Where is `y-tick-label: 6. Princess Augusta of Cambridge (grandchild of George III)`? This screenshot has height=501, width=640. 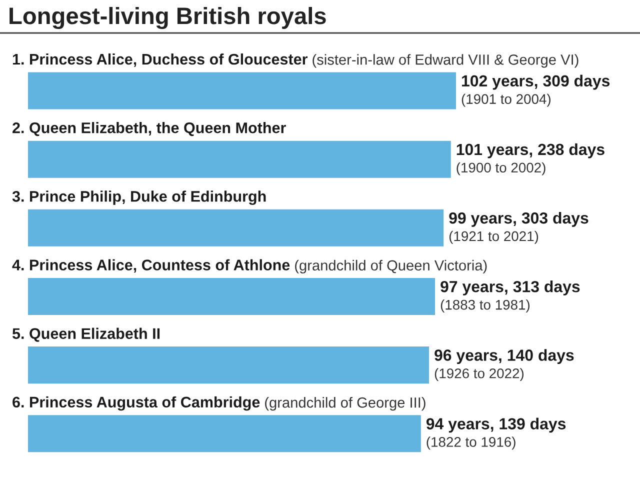 y-tick-label: 6. Princess Augusta of Cambridge (grandchild of George III) is located at coordinates (219, 403).